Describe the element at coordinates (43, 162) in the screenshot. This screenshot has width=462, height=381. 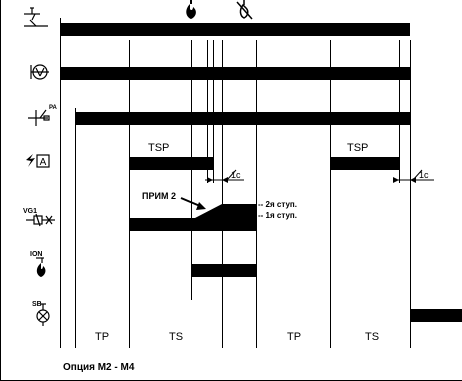
I see `ignition-tag: A` at that location.